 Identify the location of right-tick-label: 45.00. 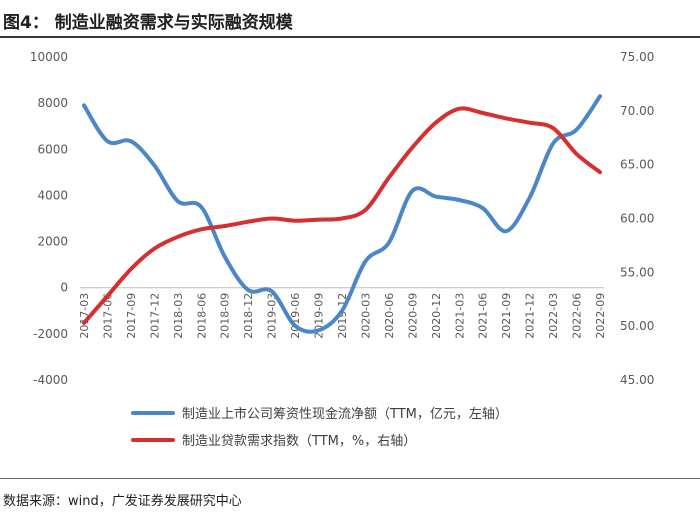
(637, 380).